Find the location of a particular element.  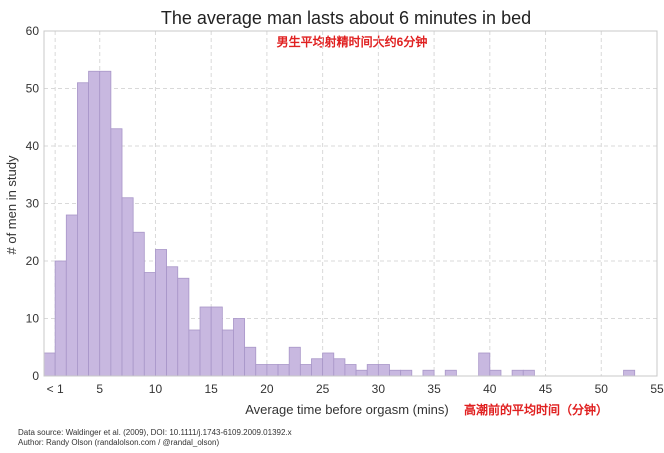

y-axis-label: # of men in study is located at coordinates (11, 204).